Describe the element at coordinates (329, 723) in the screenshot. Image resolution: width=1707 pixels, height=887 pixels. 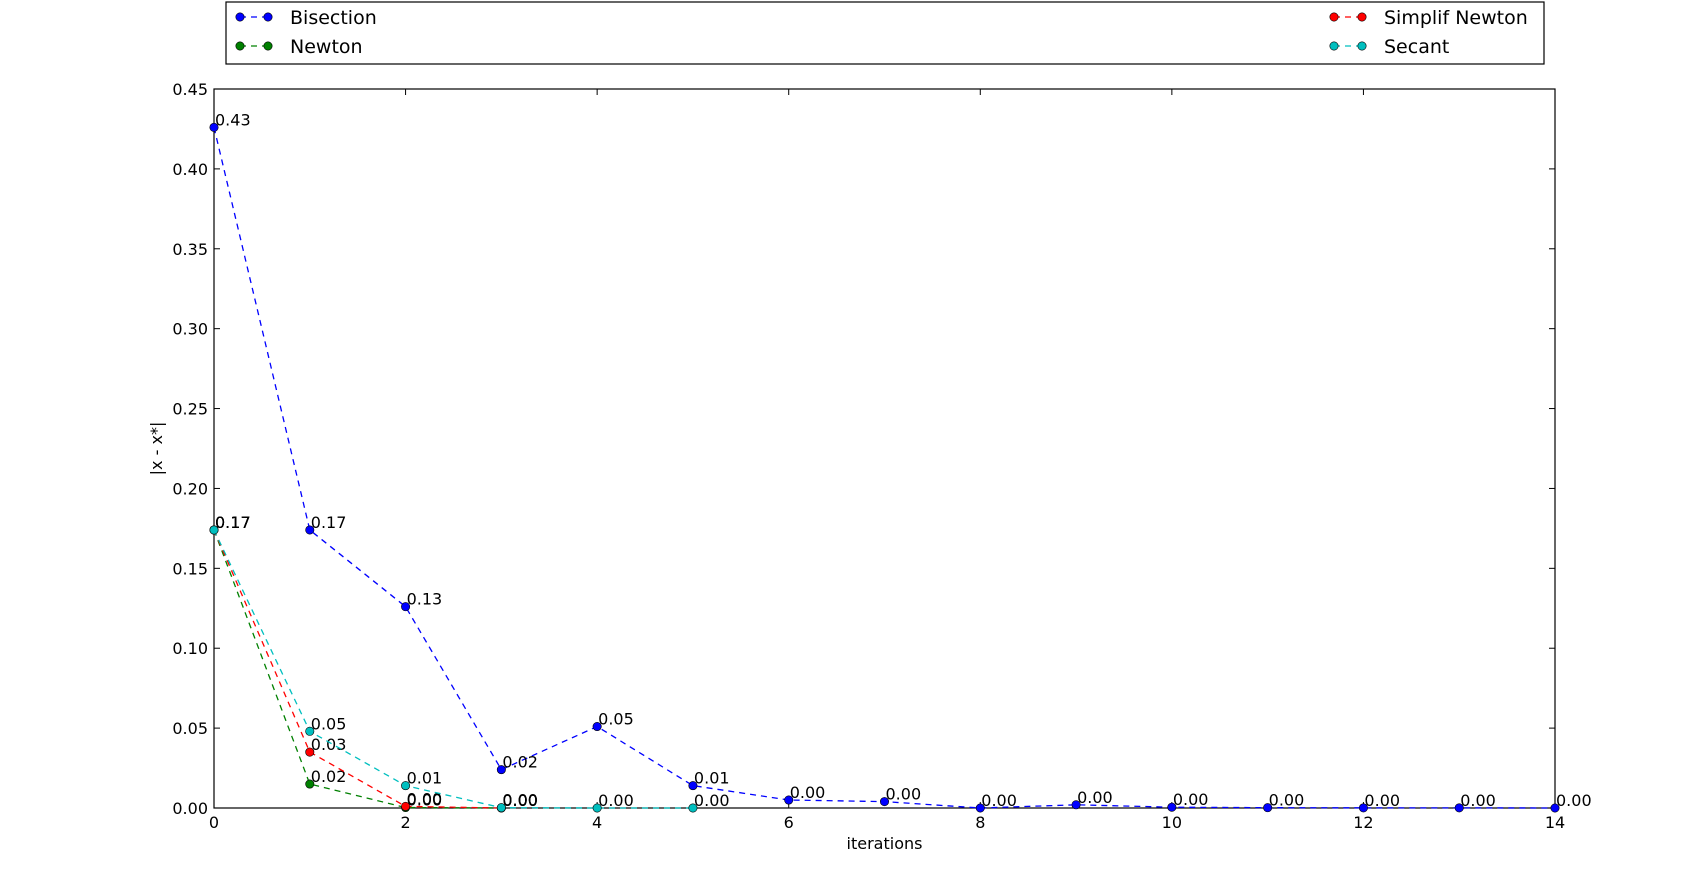
I see `data-label-secant: 0.05` at that location.